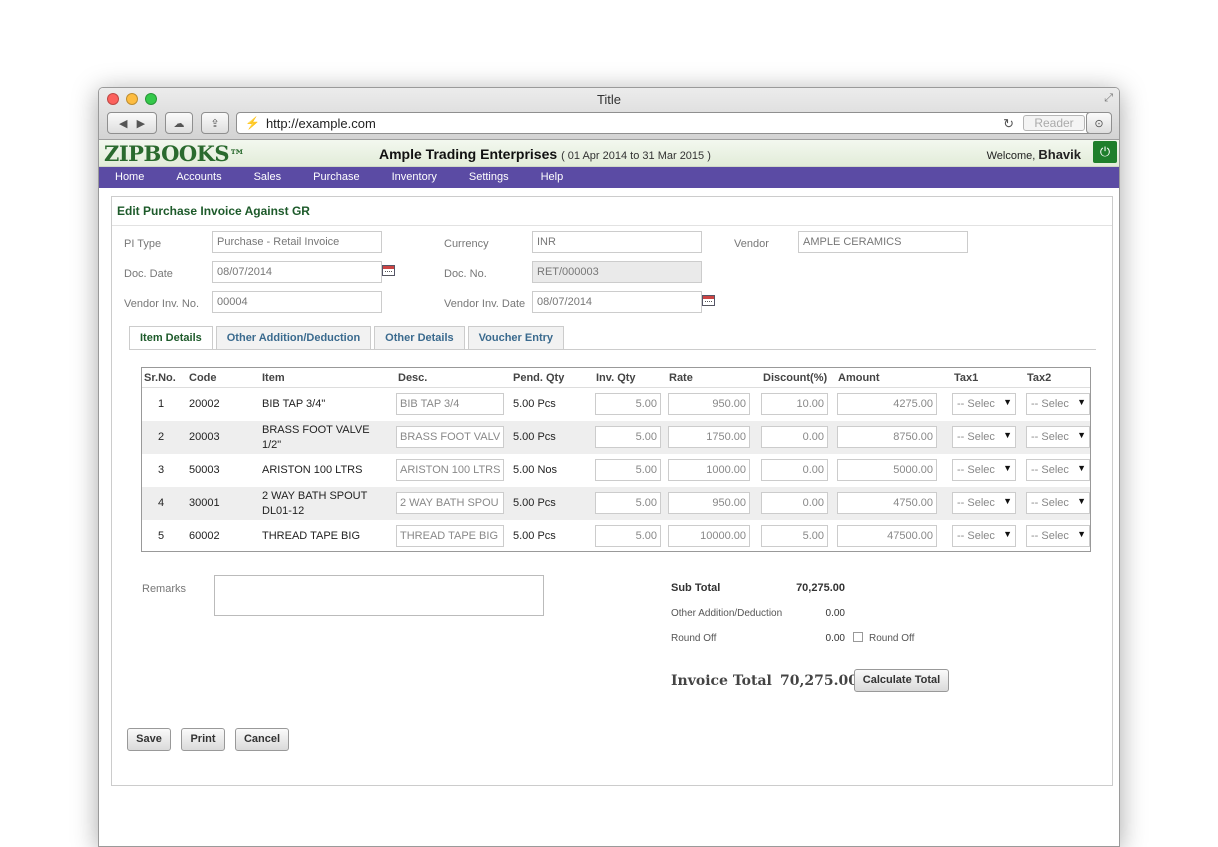 This screenshot has width=1218, height=847. What do you see at coordinates (488, 177) in the screenshot?
I see `nav-settings: Settings` at bounding box center [488, 177].